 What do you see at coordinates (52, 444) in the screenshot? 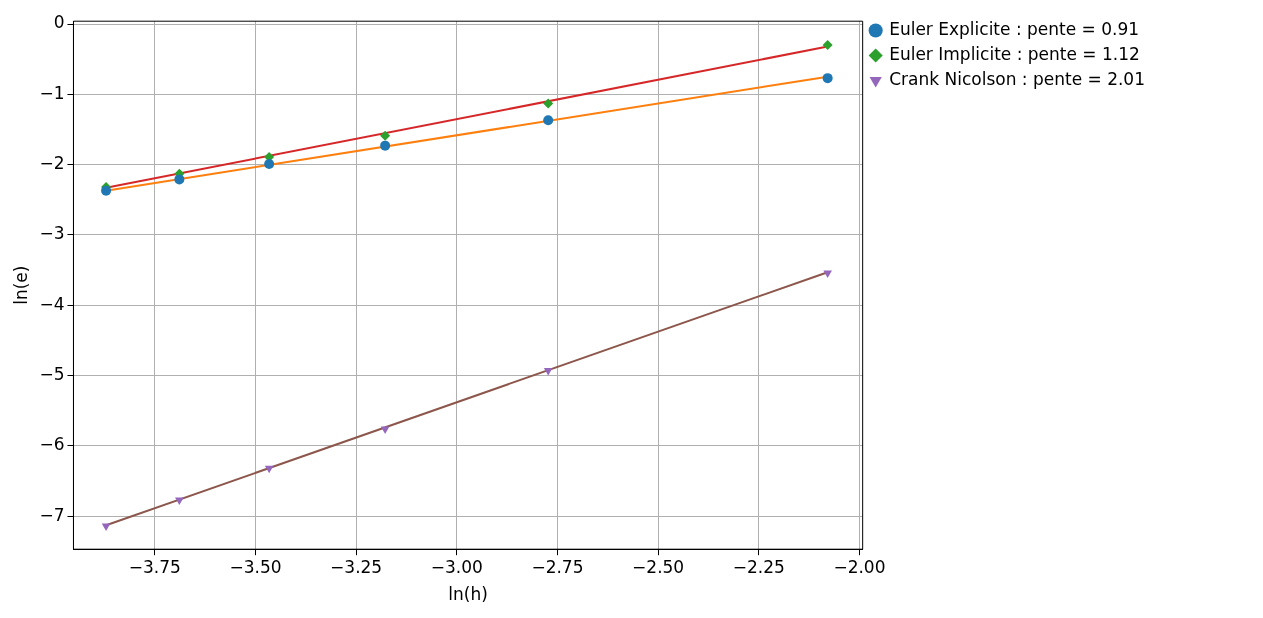
I see `y-tick-label: −6` at bounding box center [52, 444].